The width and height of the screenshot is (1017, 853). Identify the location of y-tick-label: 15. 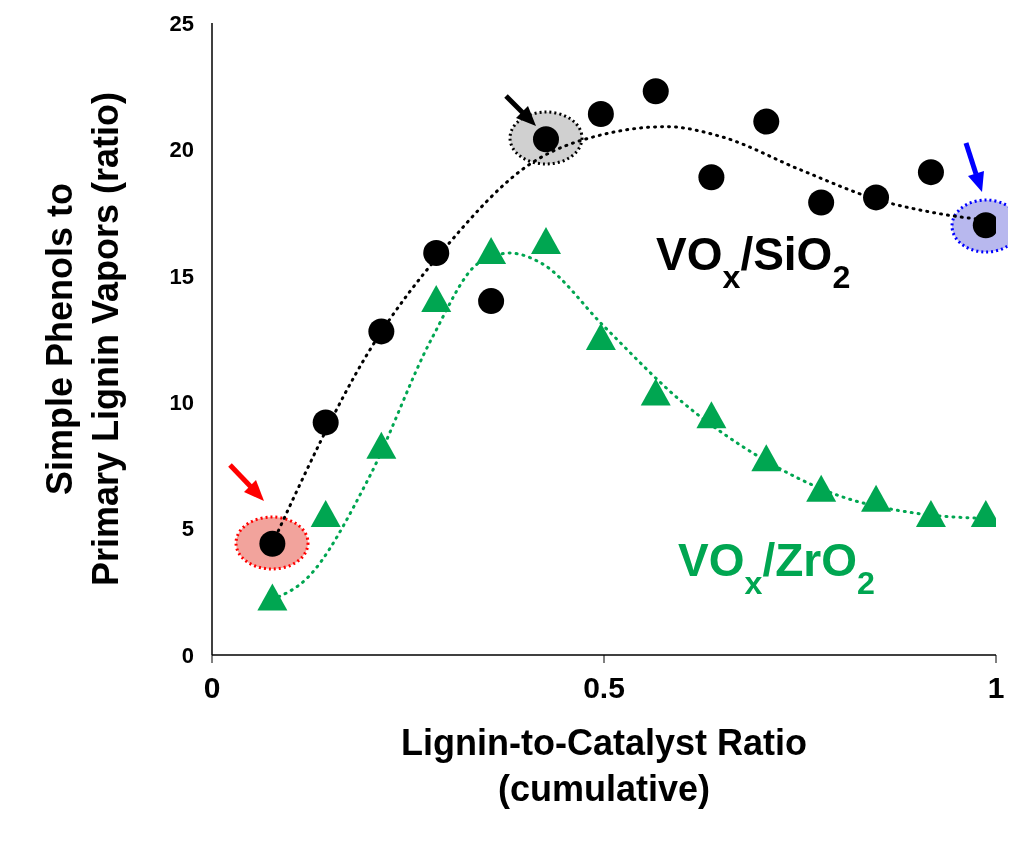
(181, 276).